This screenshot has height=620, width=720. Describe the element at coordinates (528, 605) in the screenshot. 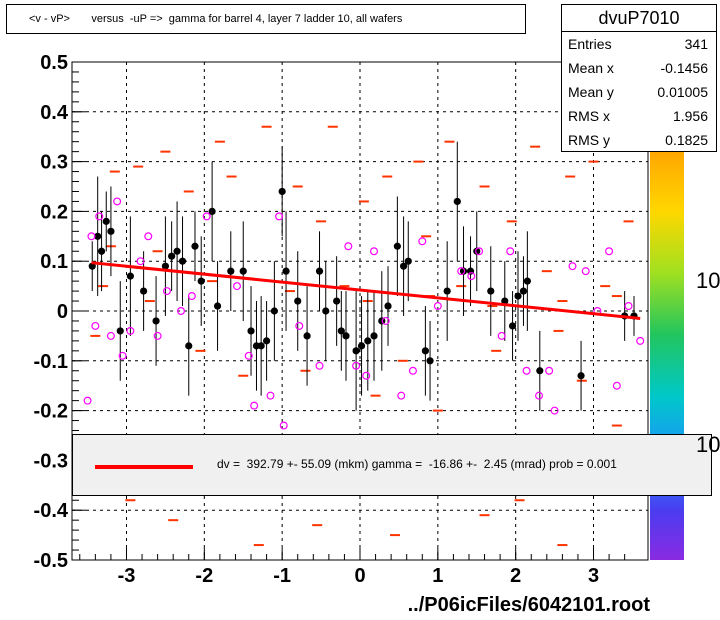

I see `file-label: ../P06icFiles/6042101.root` at that location.